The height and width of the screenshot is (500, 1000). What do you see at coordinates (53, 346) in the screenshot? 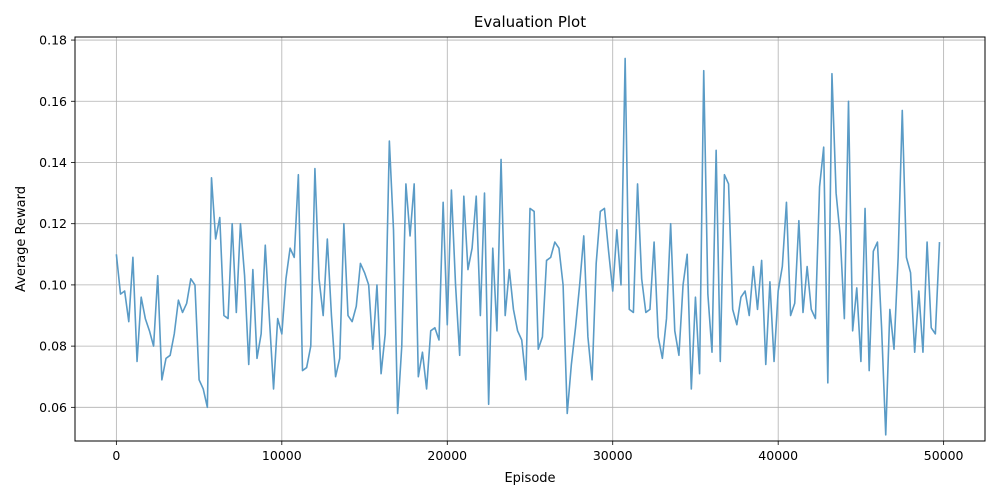
I see `y-tick-label: 0.08` at bounding box center [53, 346].